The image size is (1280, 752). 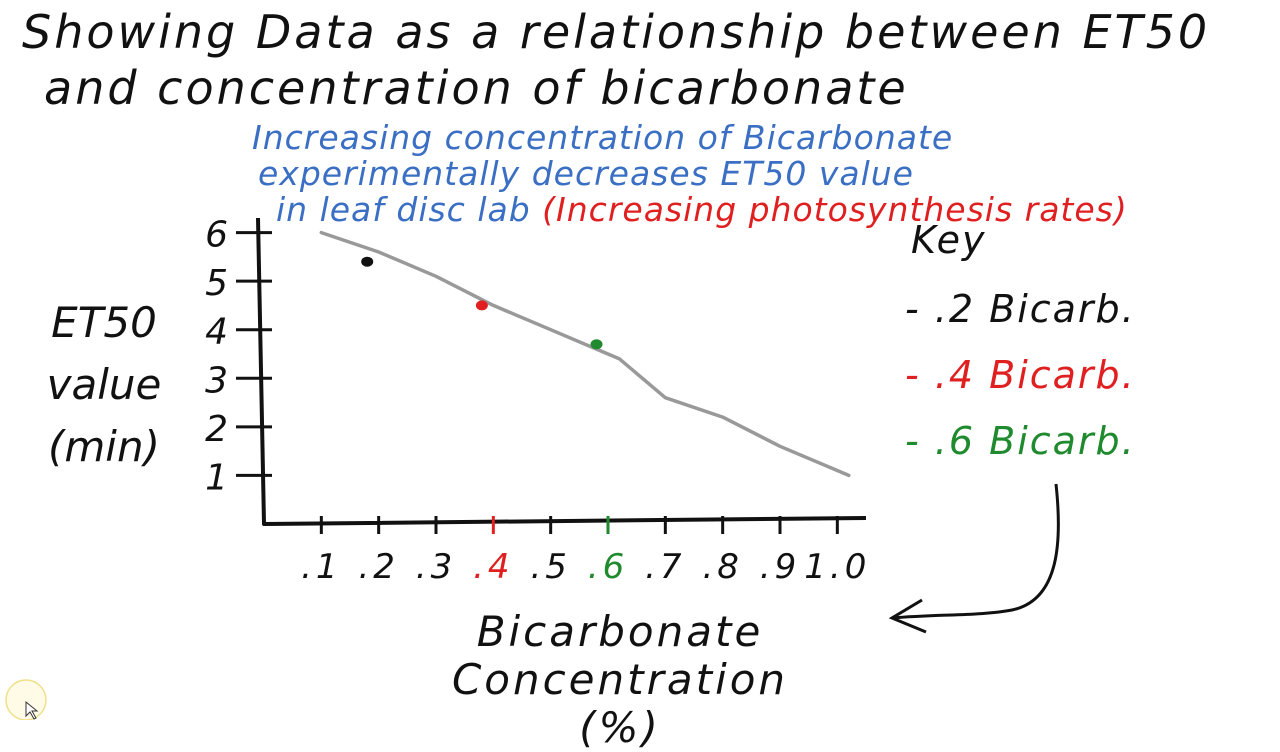 I want to click on x-tick-label: 1.0, so click(x=837, y=567).